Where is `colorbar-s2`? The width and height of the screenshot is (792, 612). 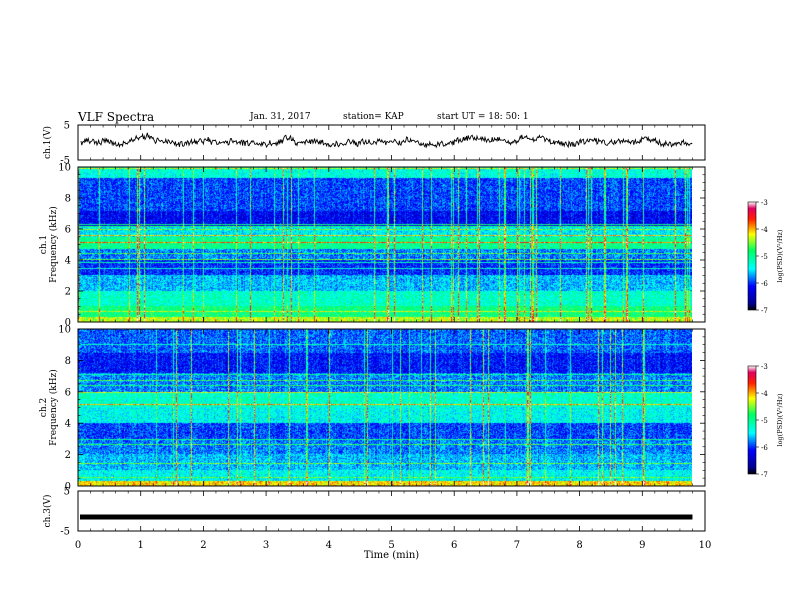 colorbar-s2 is located at coordinates (752, 420).